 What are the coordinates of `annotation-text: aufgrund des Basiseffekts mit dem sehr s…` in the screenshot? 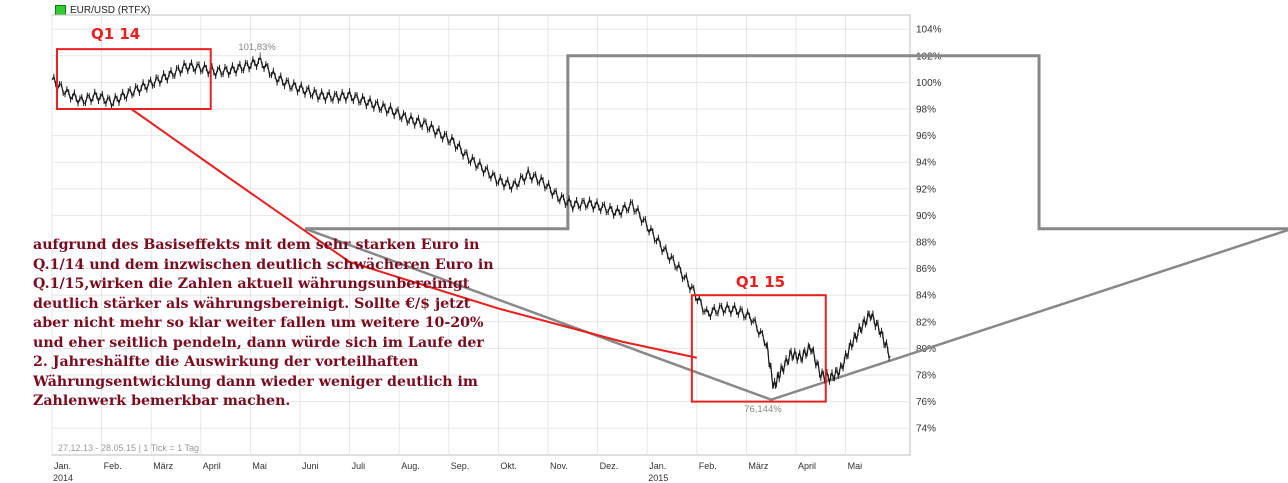 It's located at (263, 323).